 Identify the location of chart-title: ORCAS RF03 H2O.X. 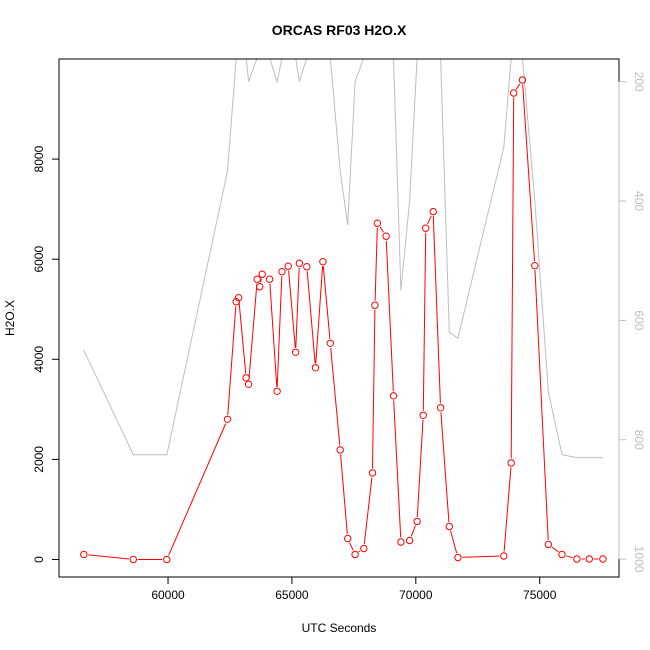
(339, 30).